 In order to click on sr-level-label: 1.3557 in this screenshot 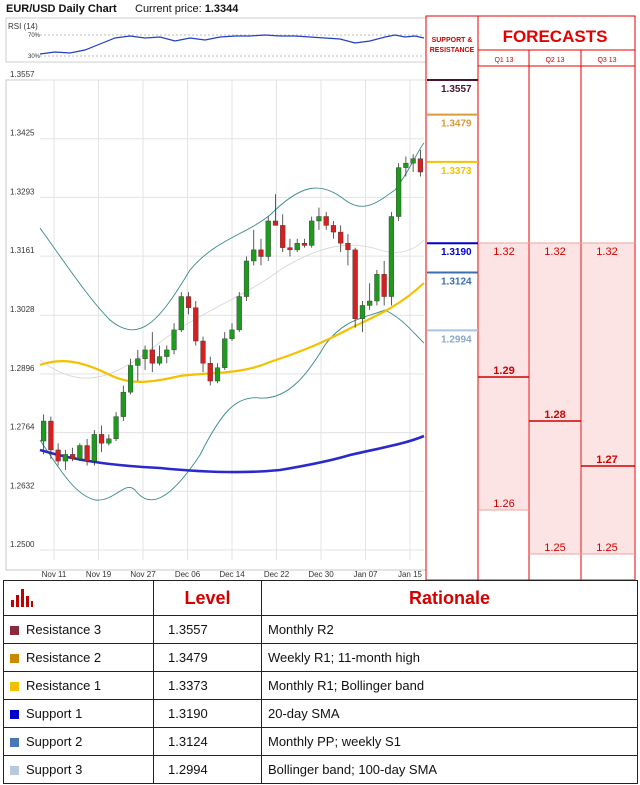, I will do `click(456, 89)`.